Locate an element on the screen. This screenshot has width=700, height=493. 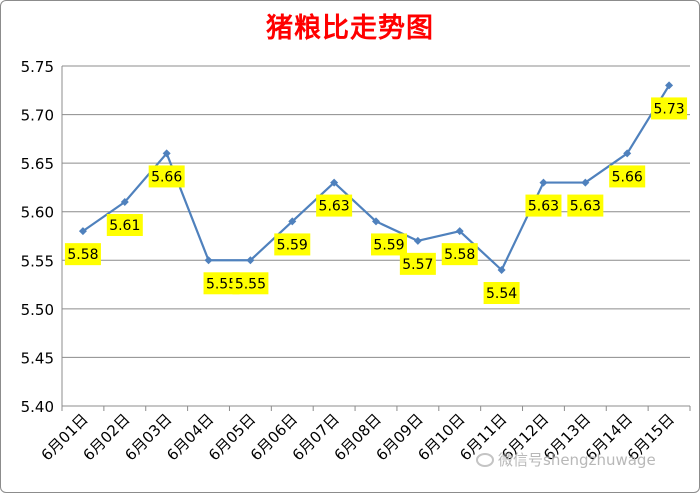
wechat-icon is located at coordinates (485, 460).